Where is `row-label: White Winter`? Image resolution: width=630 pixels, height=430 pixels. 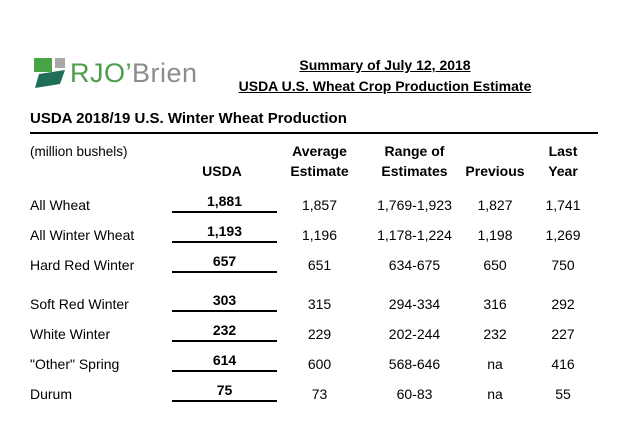 row-label: White Winter is located at coordinates (70, 334).